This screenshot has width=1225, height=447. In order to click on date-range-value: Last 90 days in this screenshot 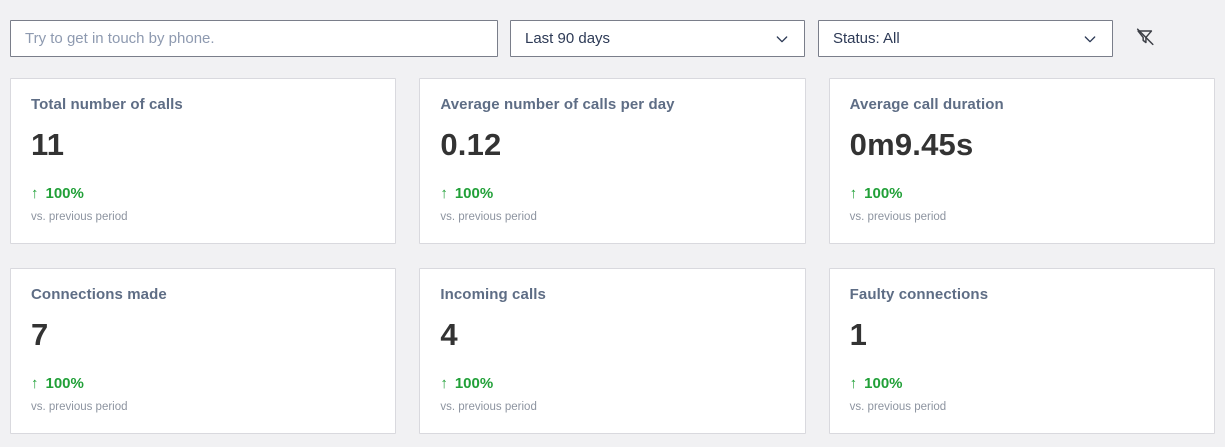, I will do `click(568, 38)`.